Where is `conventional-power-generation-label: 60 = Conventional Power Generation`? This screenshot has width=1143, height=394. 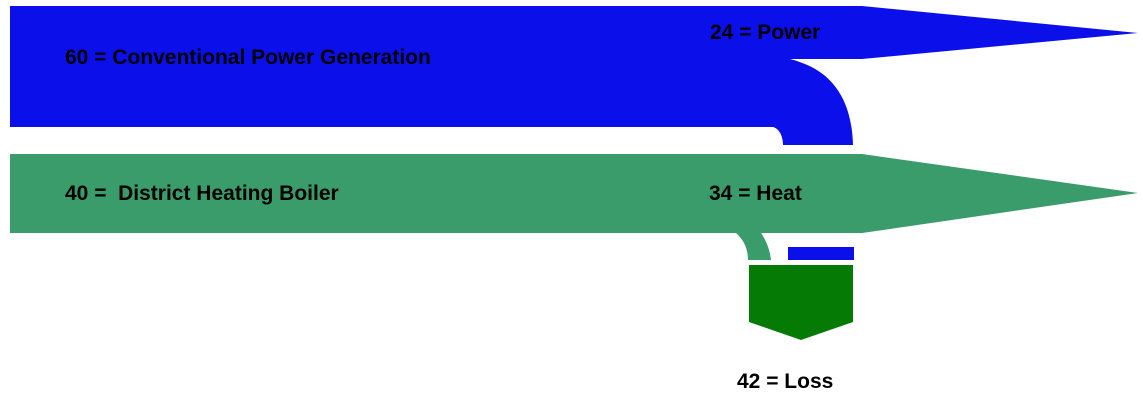 conventional-power-generation-label: 60 = Conventional Power Generation is located at coordinates (248, 57).